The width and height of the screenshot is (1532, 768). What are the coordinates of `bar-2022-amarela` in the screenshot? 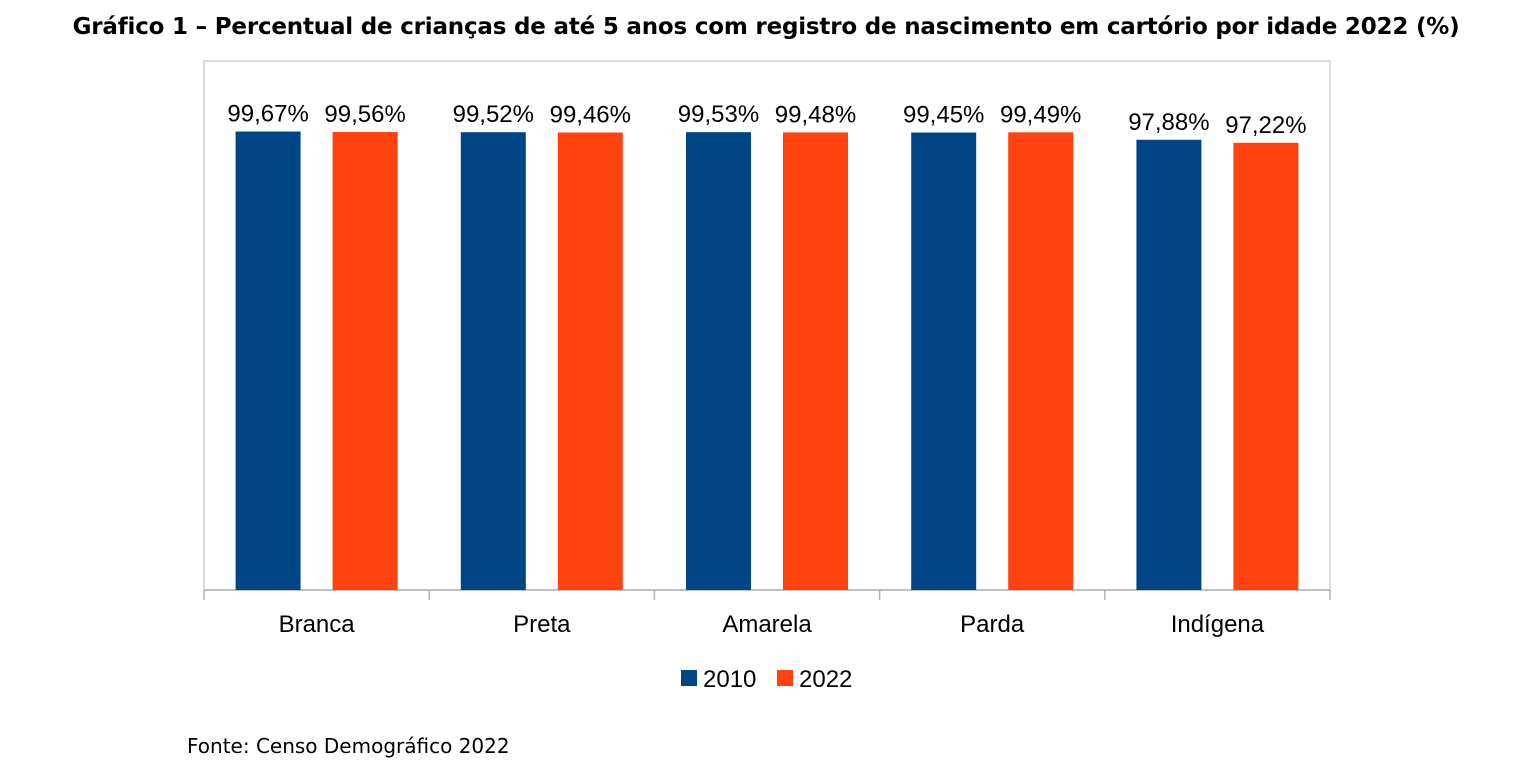 It's located at (815, 361).